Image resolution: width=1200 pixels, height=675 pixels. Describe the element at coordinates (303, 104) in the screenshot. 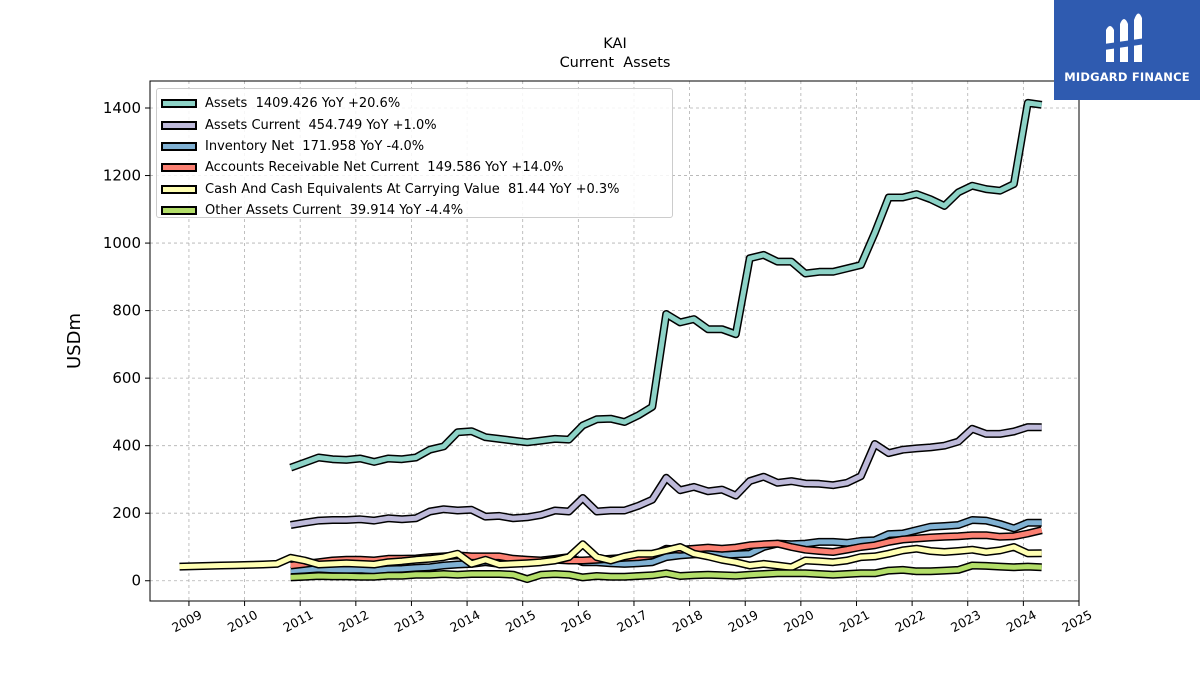

I see `legend-label-assets: Assets 1409.426 YoY +20.6%` at that location.